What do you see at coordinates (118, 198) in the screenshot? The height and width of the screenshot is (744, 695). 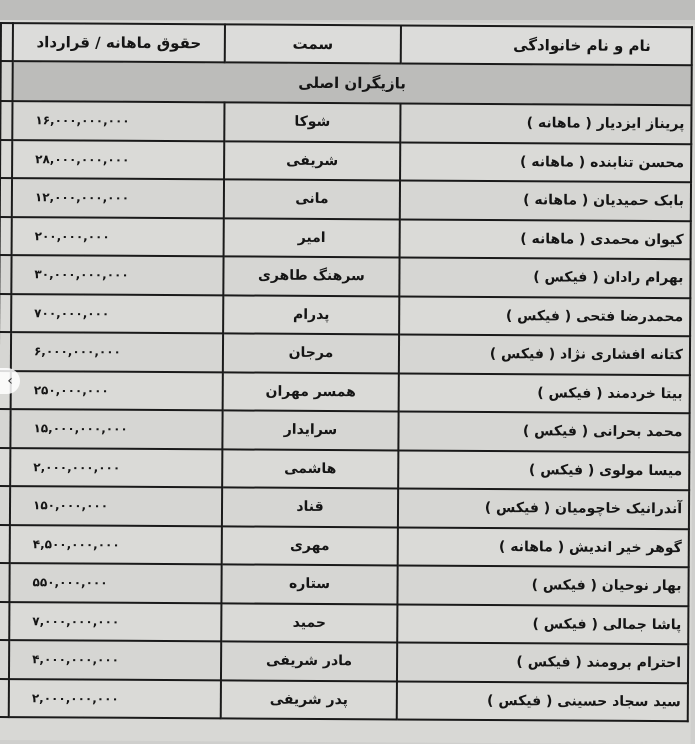 I see `salary-cell: ۱۲,۰۰۰,۰۰۰,۰۰۰` at bounding box center [118, 198].